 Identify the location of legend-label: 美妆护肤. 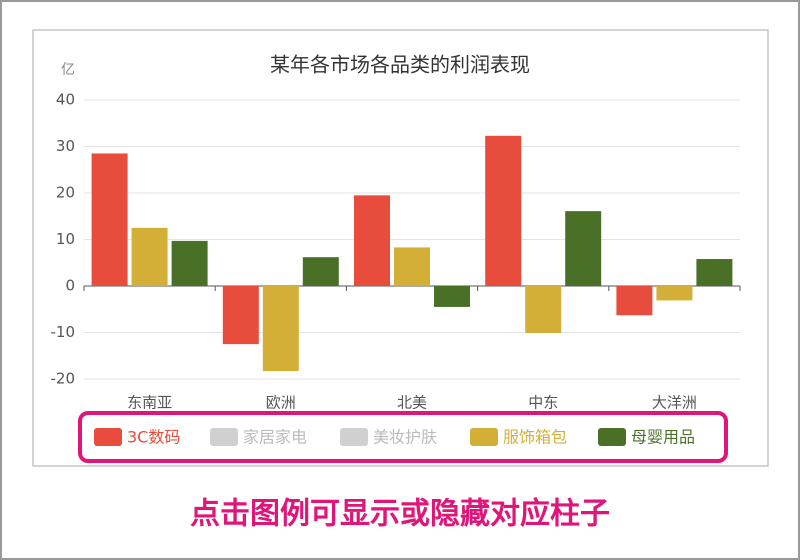
(405, 437).